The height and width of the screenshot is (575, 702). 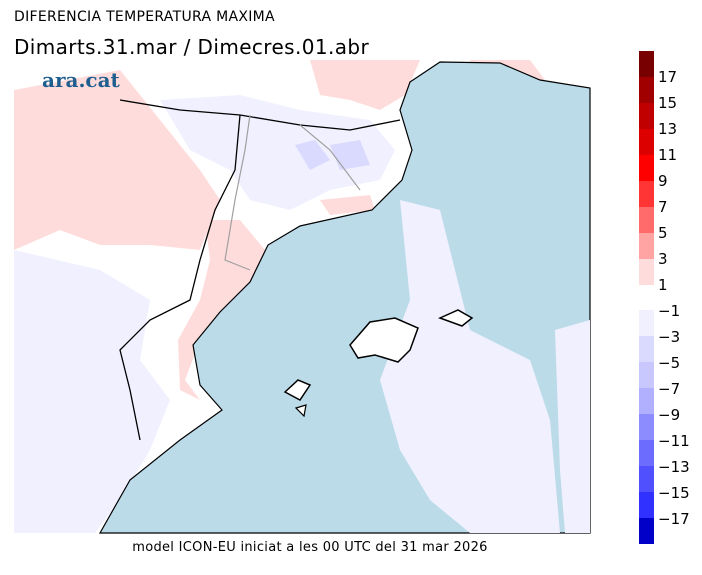 I want to click on menorca-island, so click(x=455, y=318).